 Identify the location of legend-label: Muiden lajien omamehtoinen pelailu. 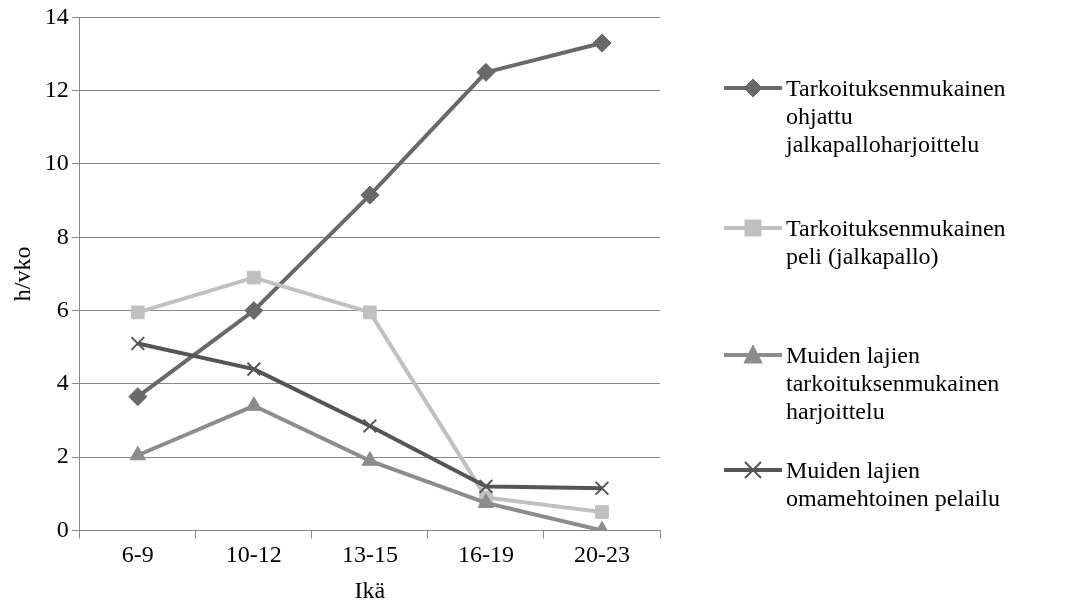
(893, 484).